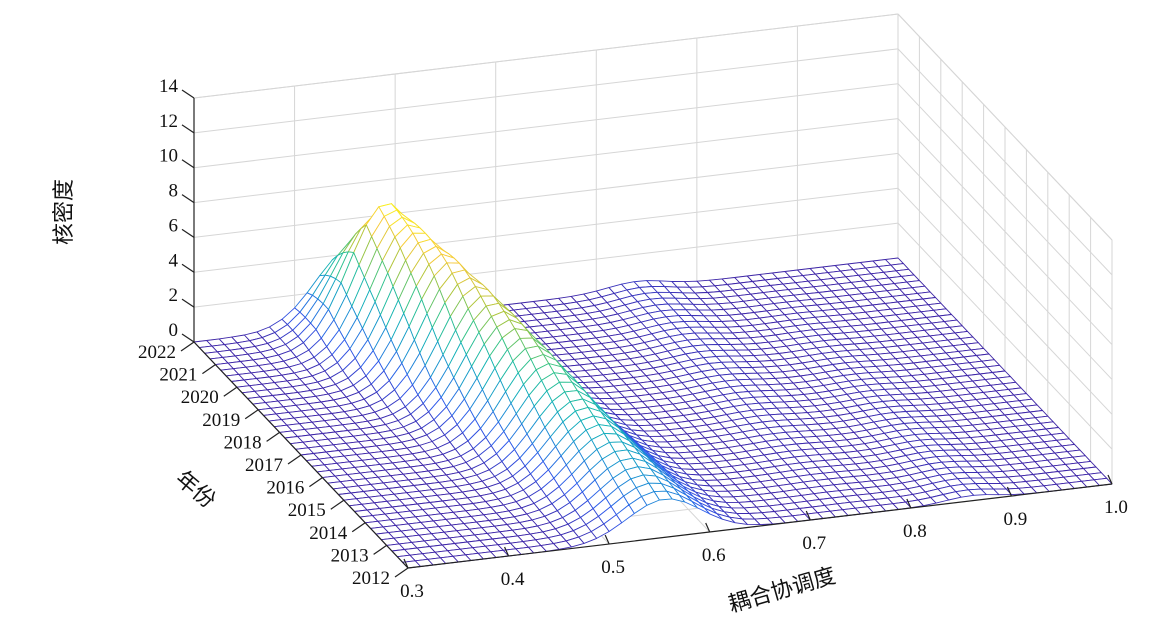  I want to click on x-tick-label: 0.5, so click(613, 567).